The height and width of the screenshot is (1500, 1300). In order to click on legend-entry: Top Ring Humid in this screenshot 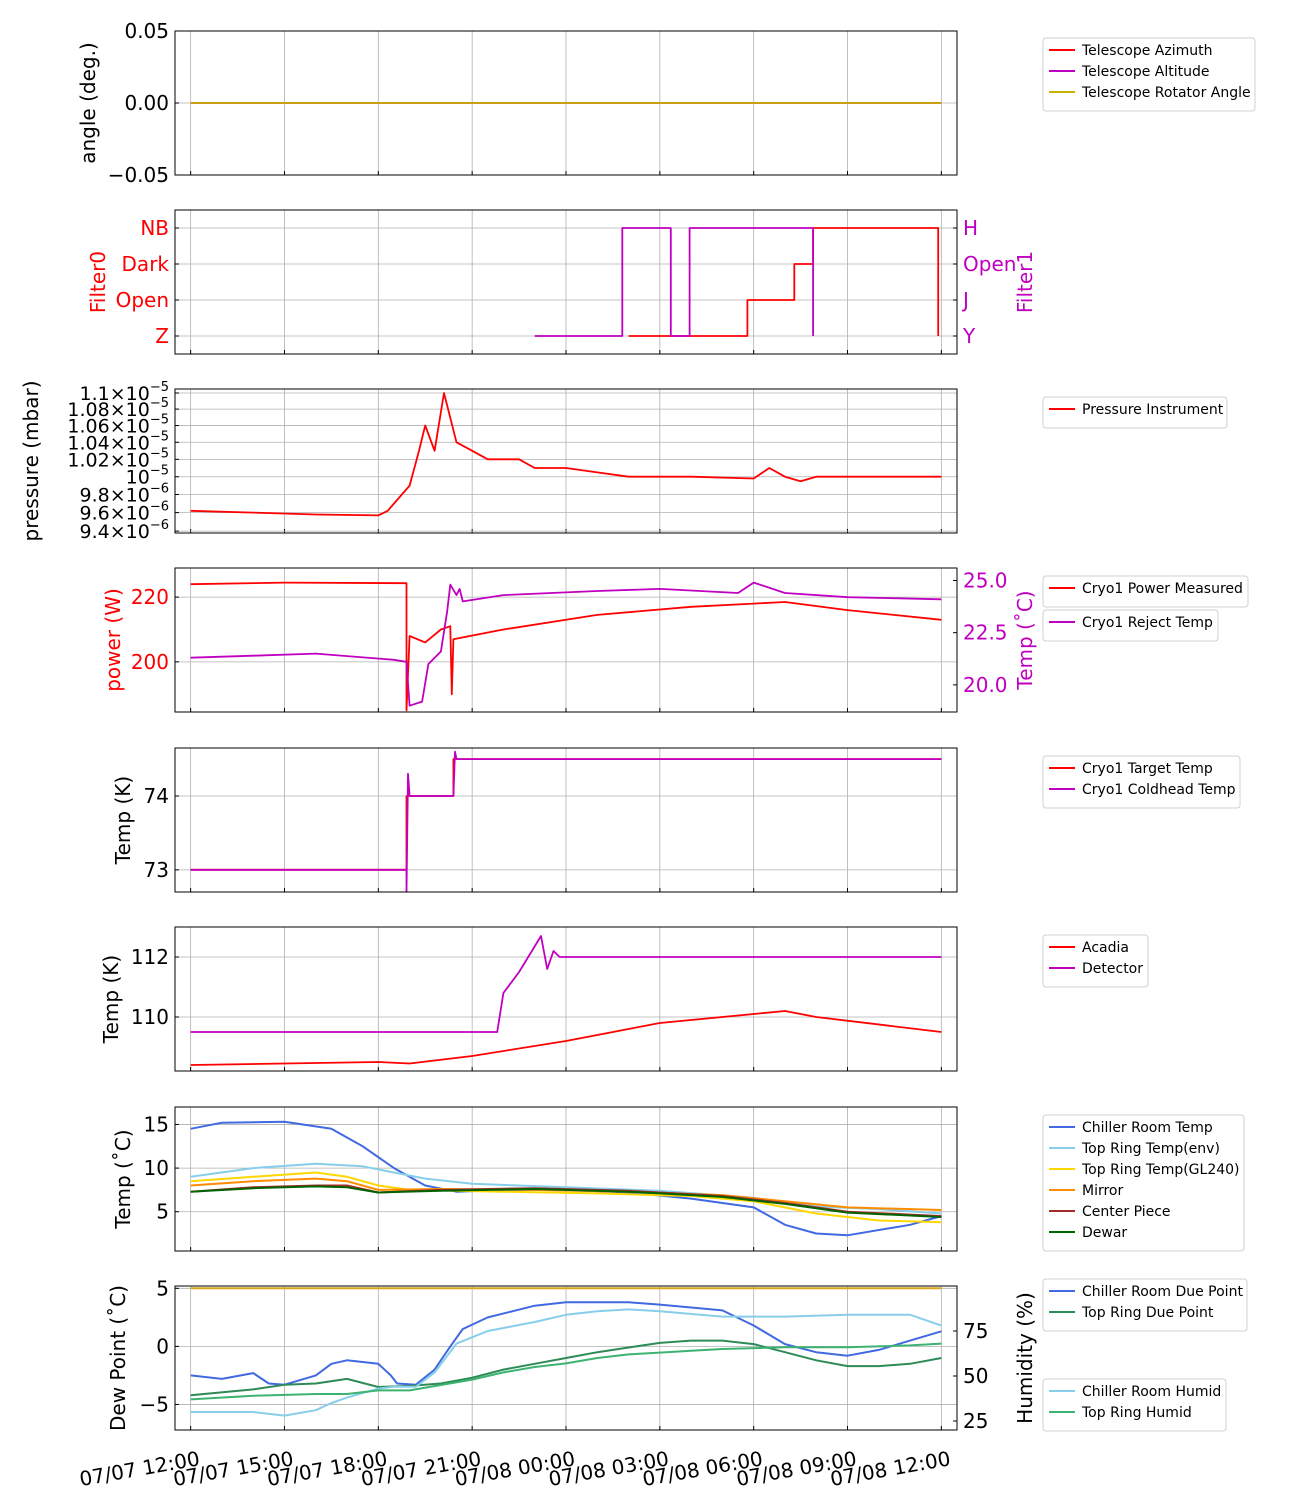, I will do `click(1136, 1413)`.